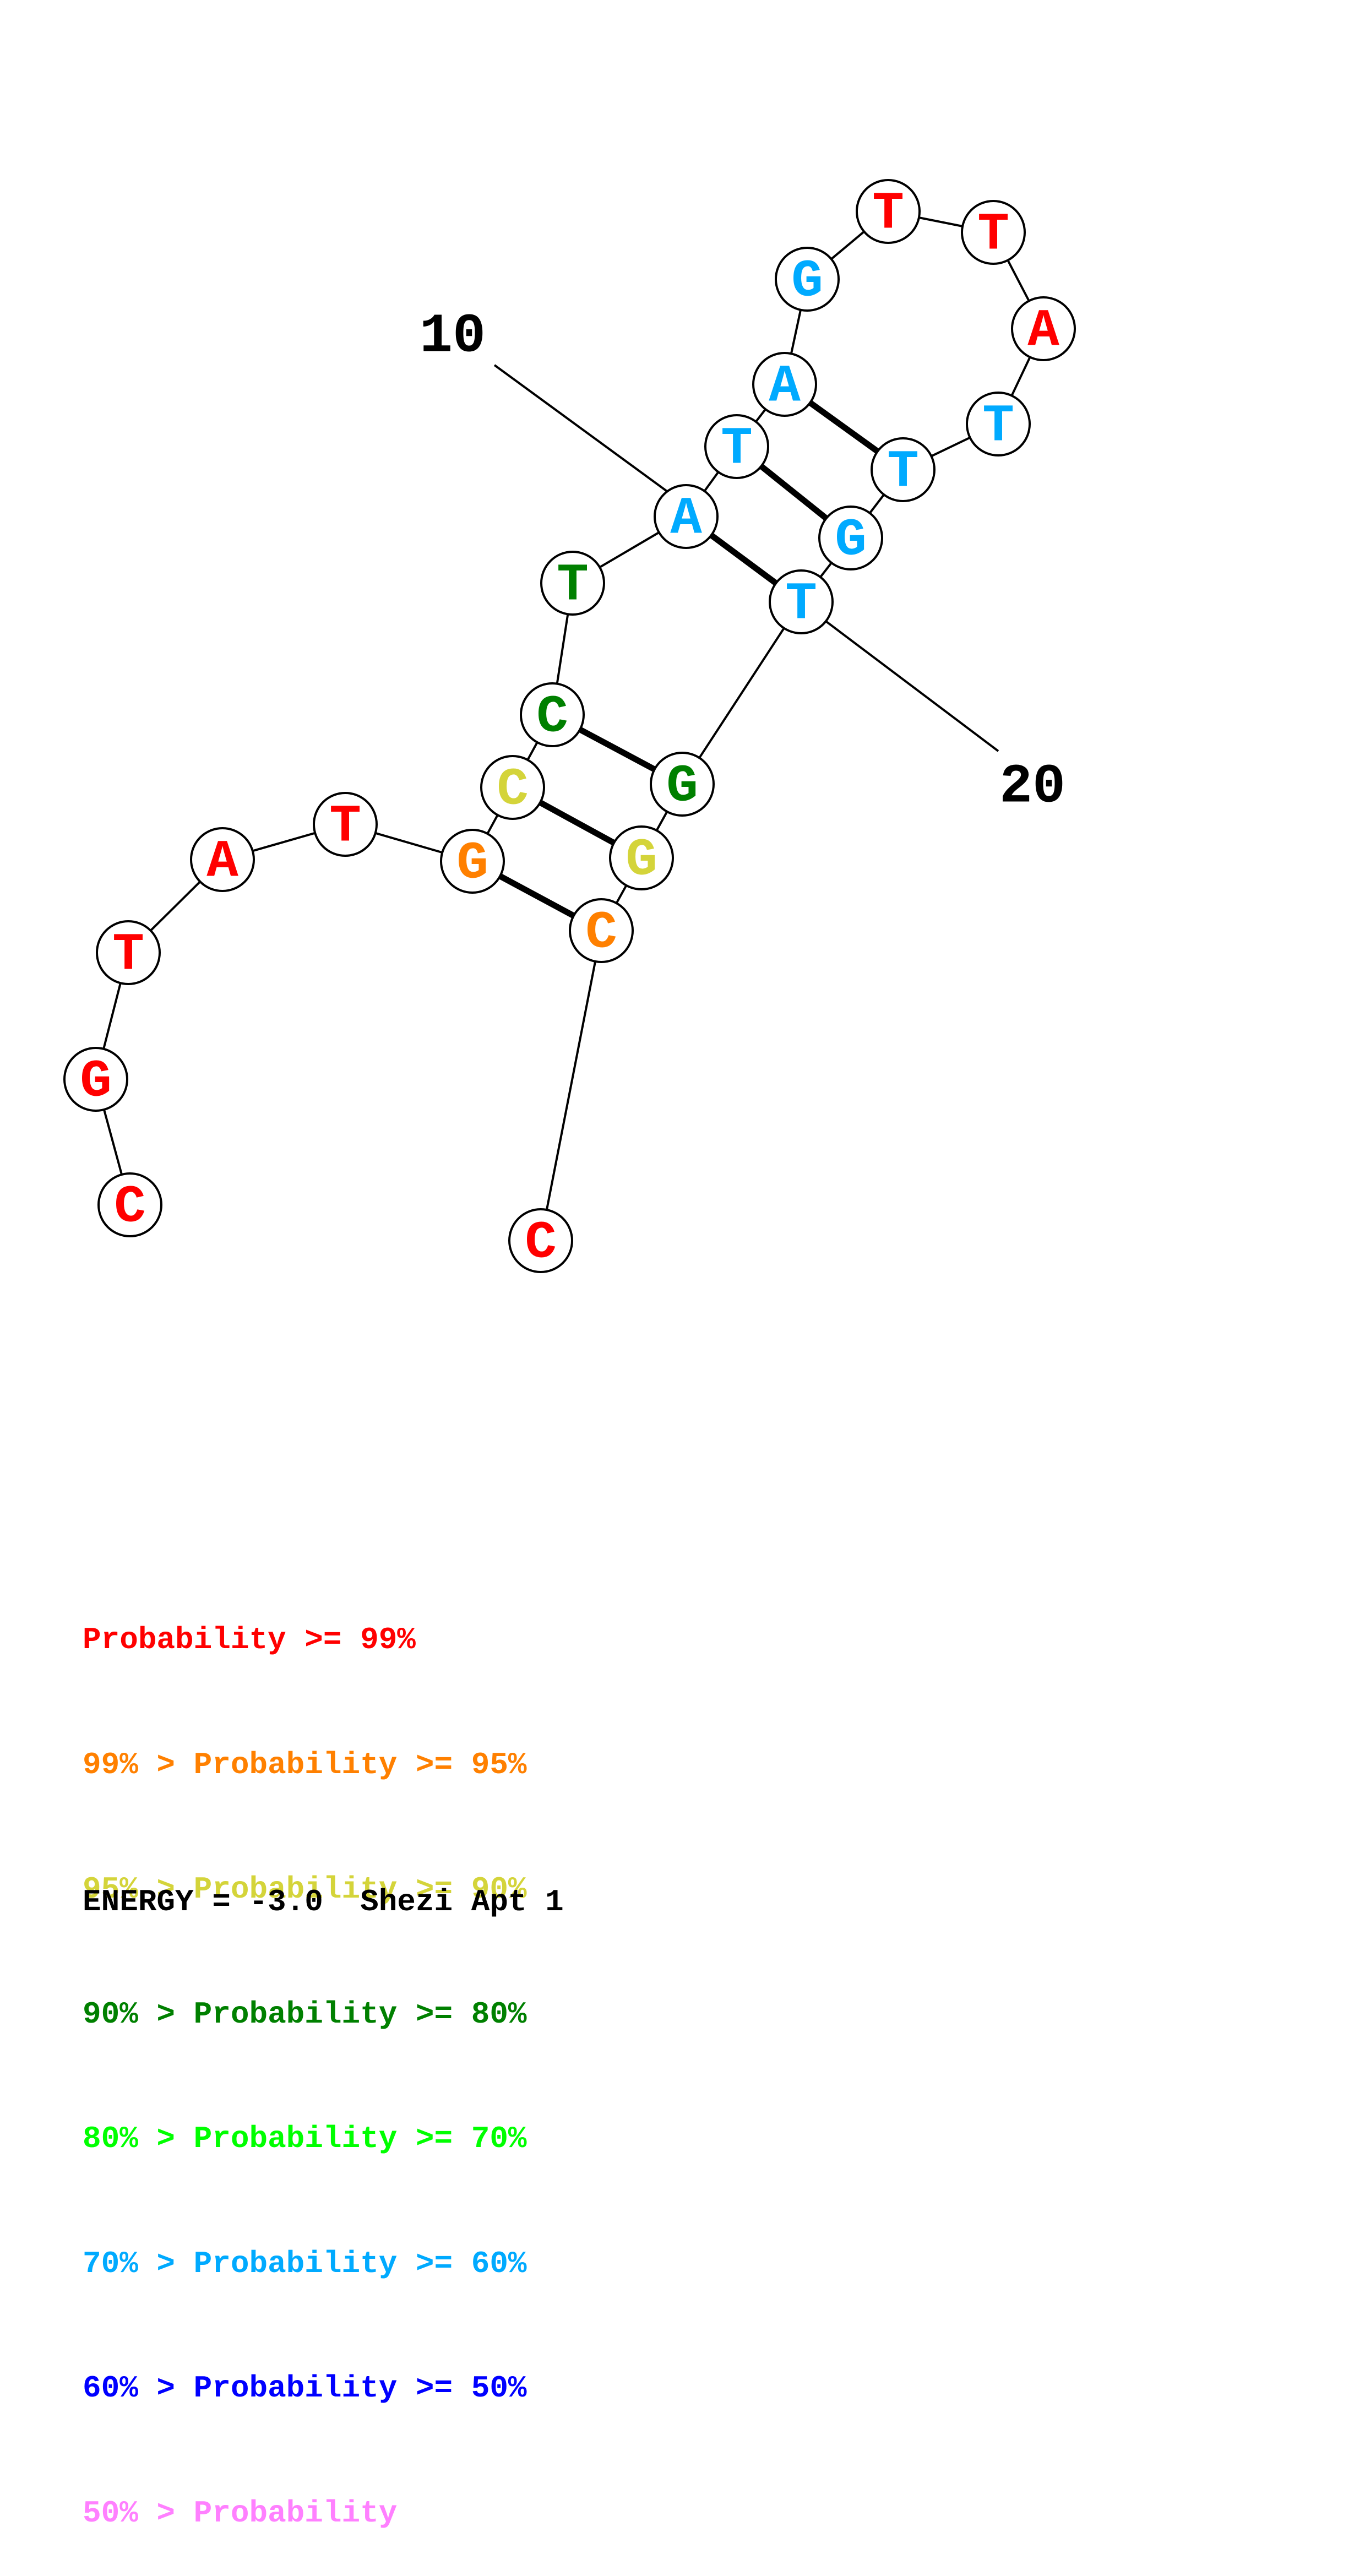  I want to click on nucleotide-24: C, so click(540, 1241).